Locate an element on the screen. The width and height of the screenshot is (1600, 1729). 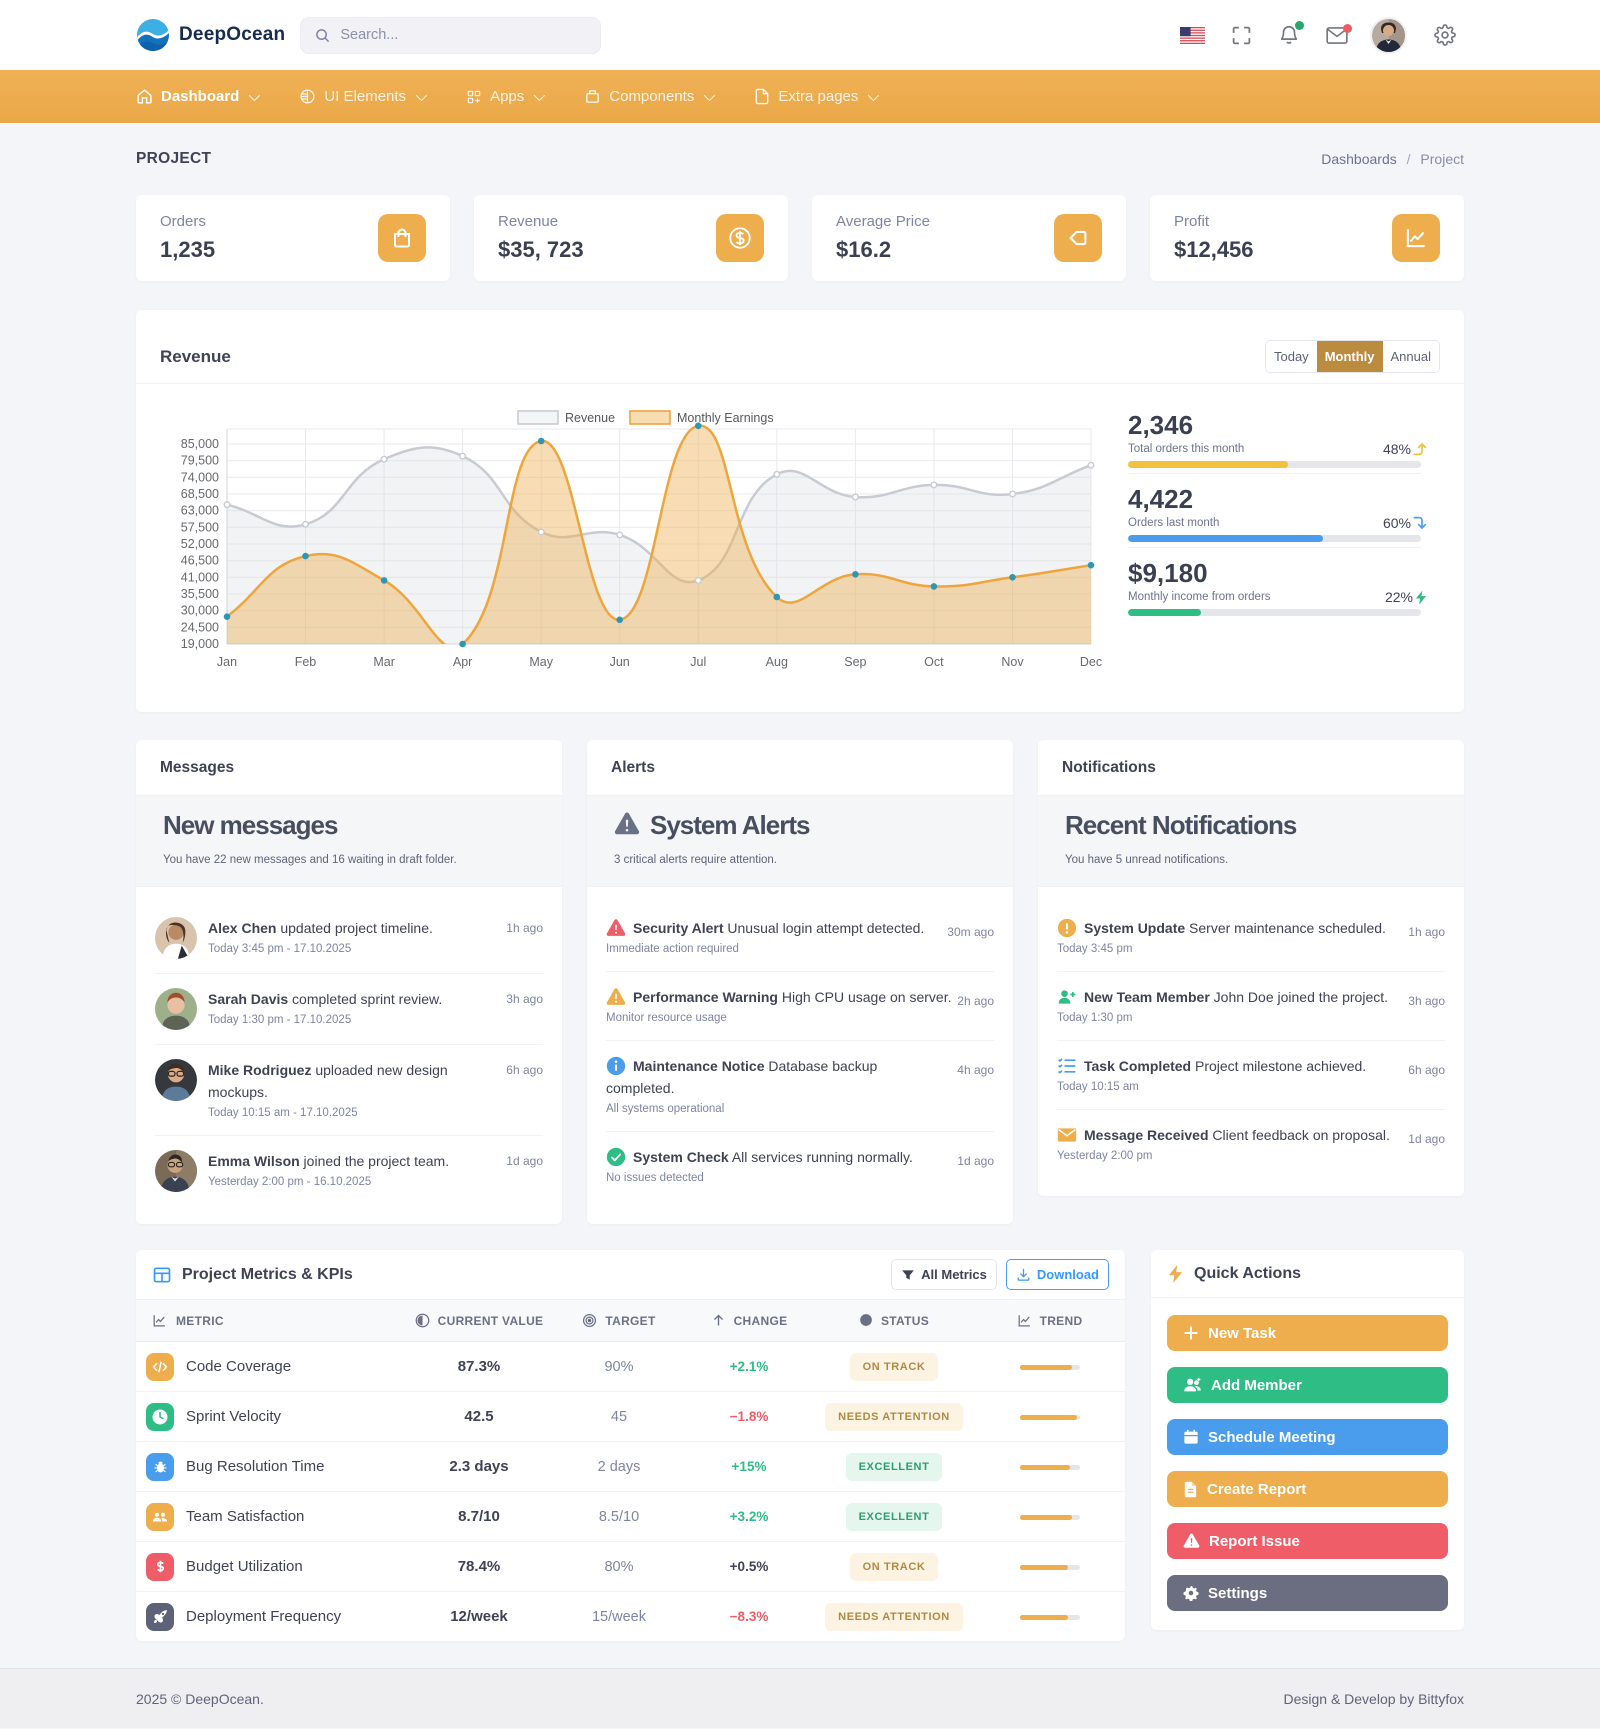
svg-text: 19,000 is located at coordinates (200, 644).